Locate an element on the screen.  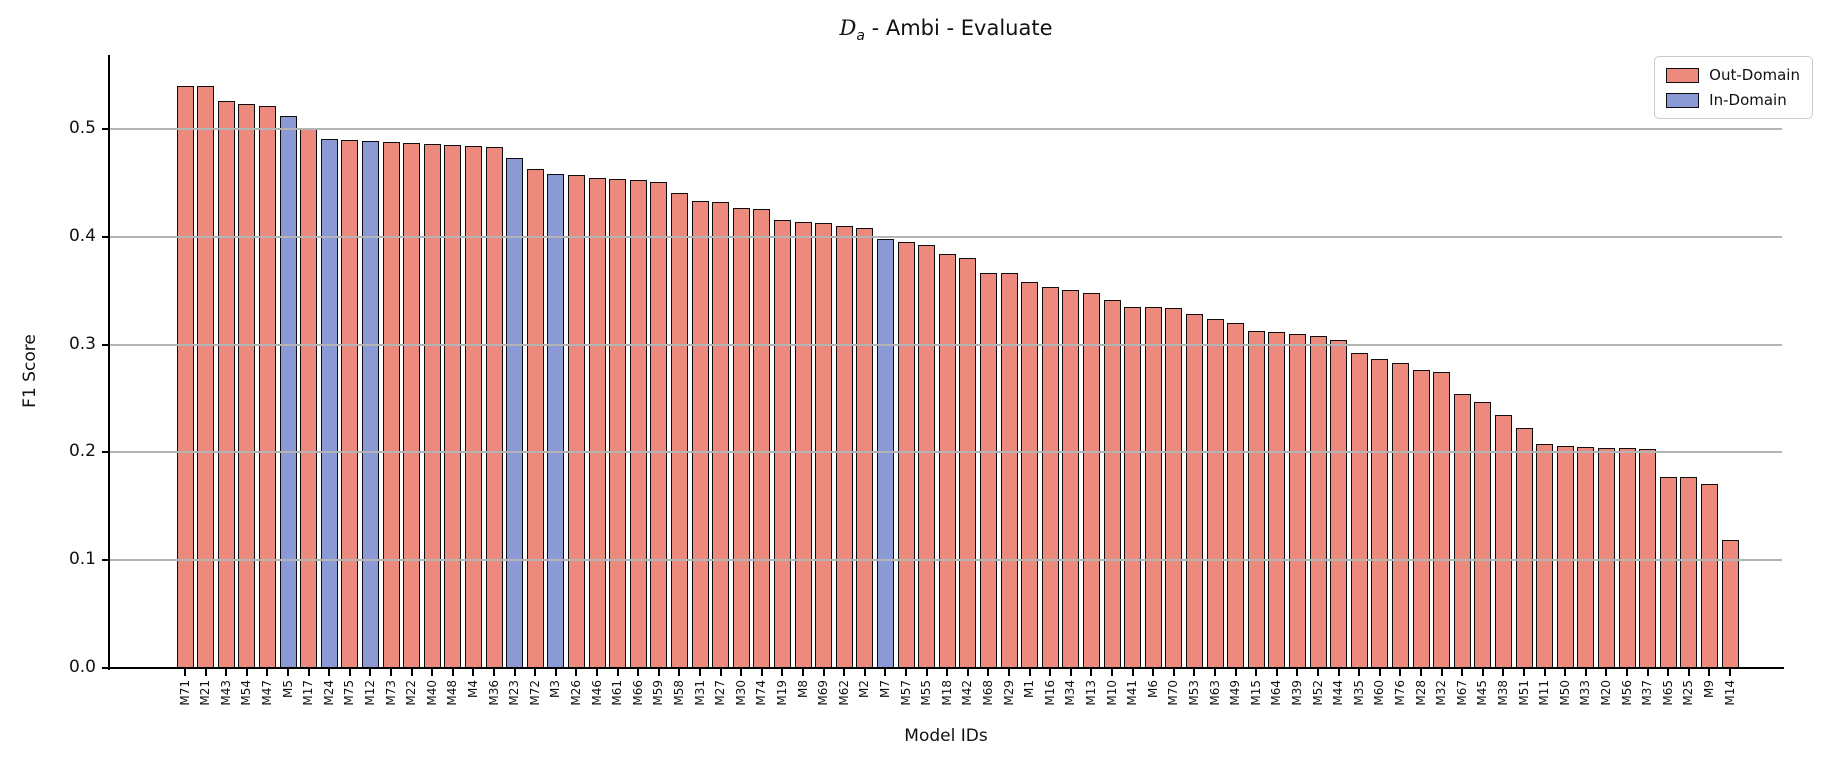
x-tick-mark-M39 is located at coordinates (1297, 672).